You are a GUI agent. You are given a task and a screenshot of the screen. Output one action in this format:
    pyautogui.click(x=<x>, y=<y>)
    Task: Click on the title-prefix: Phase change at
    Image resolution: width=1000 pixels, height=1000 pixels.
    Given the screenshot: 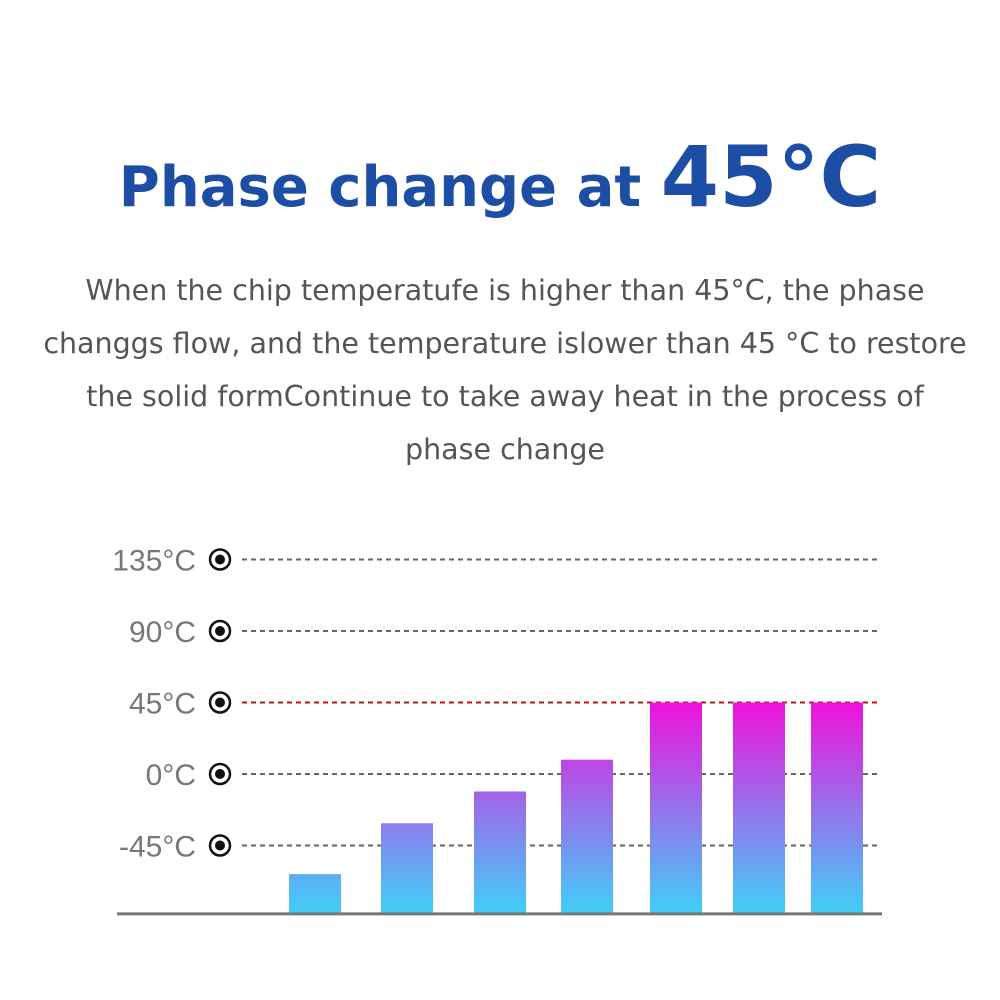 What is the action you would take?
    pyautogui.click(x=389, y=187)
    